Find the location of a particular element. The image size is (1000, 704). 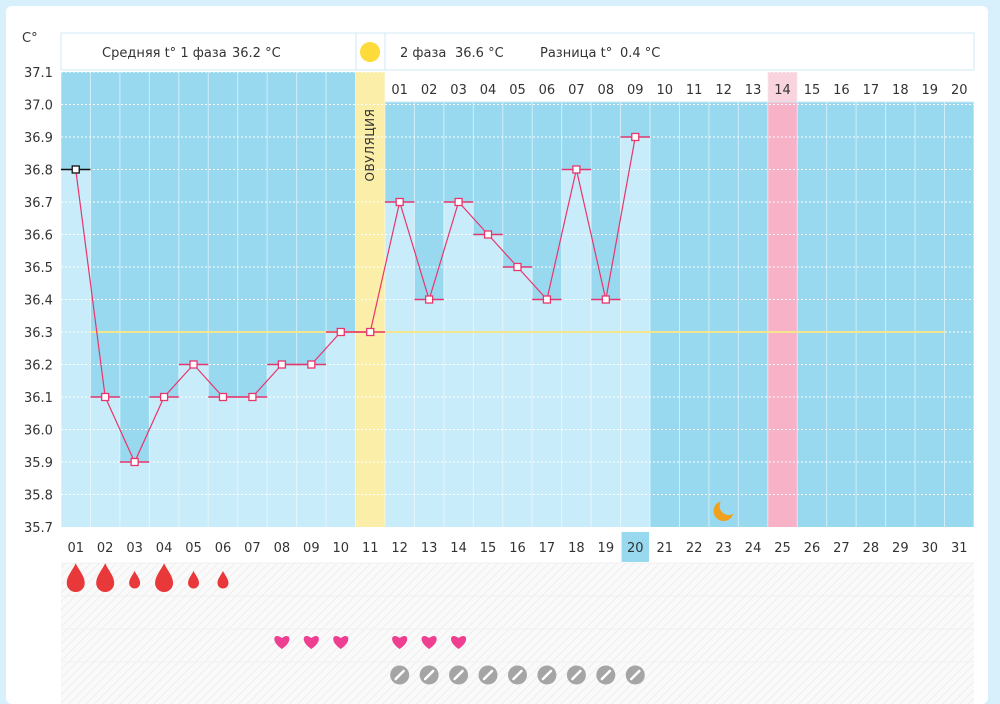

x-tick-label: 11 is located at coordinates (370, 548).